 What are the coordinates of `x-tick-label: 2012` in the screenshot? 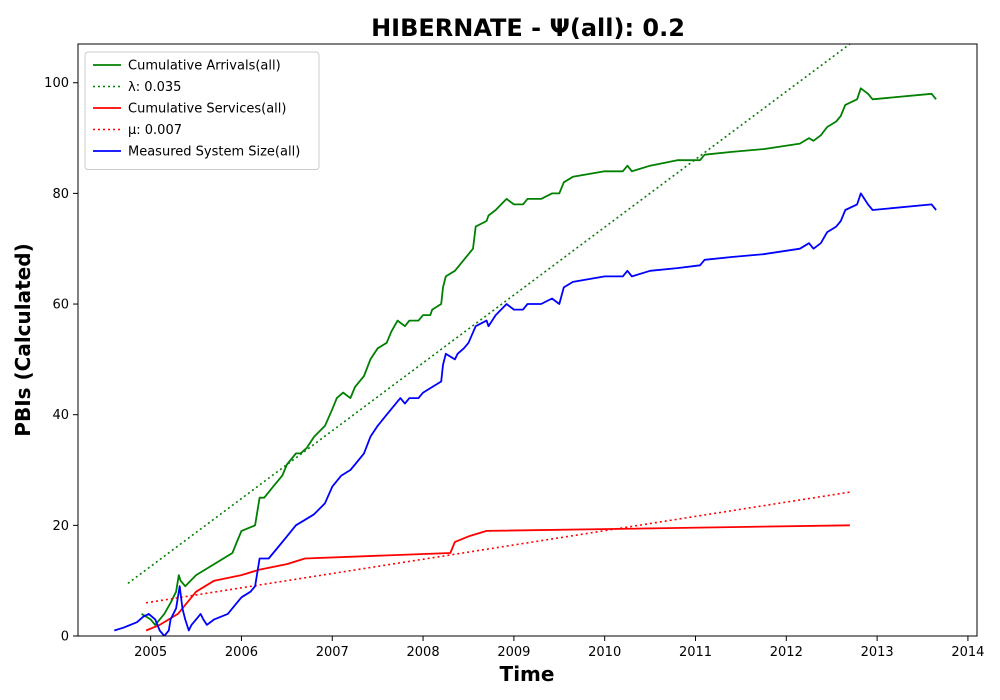 It's located at (786, 652).